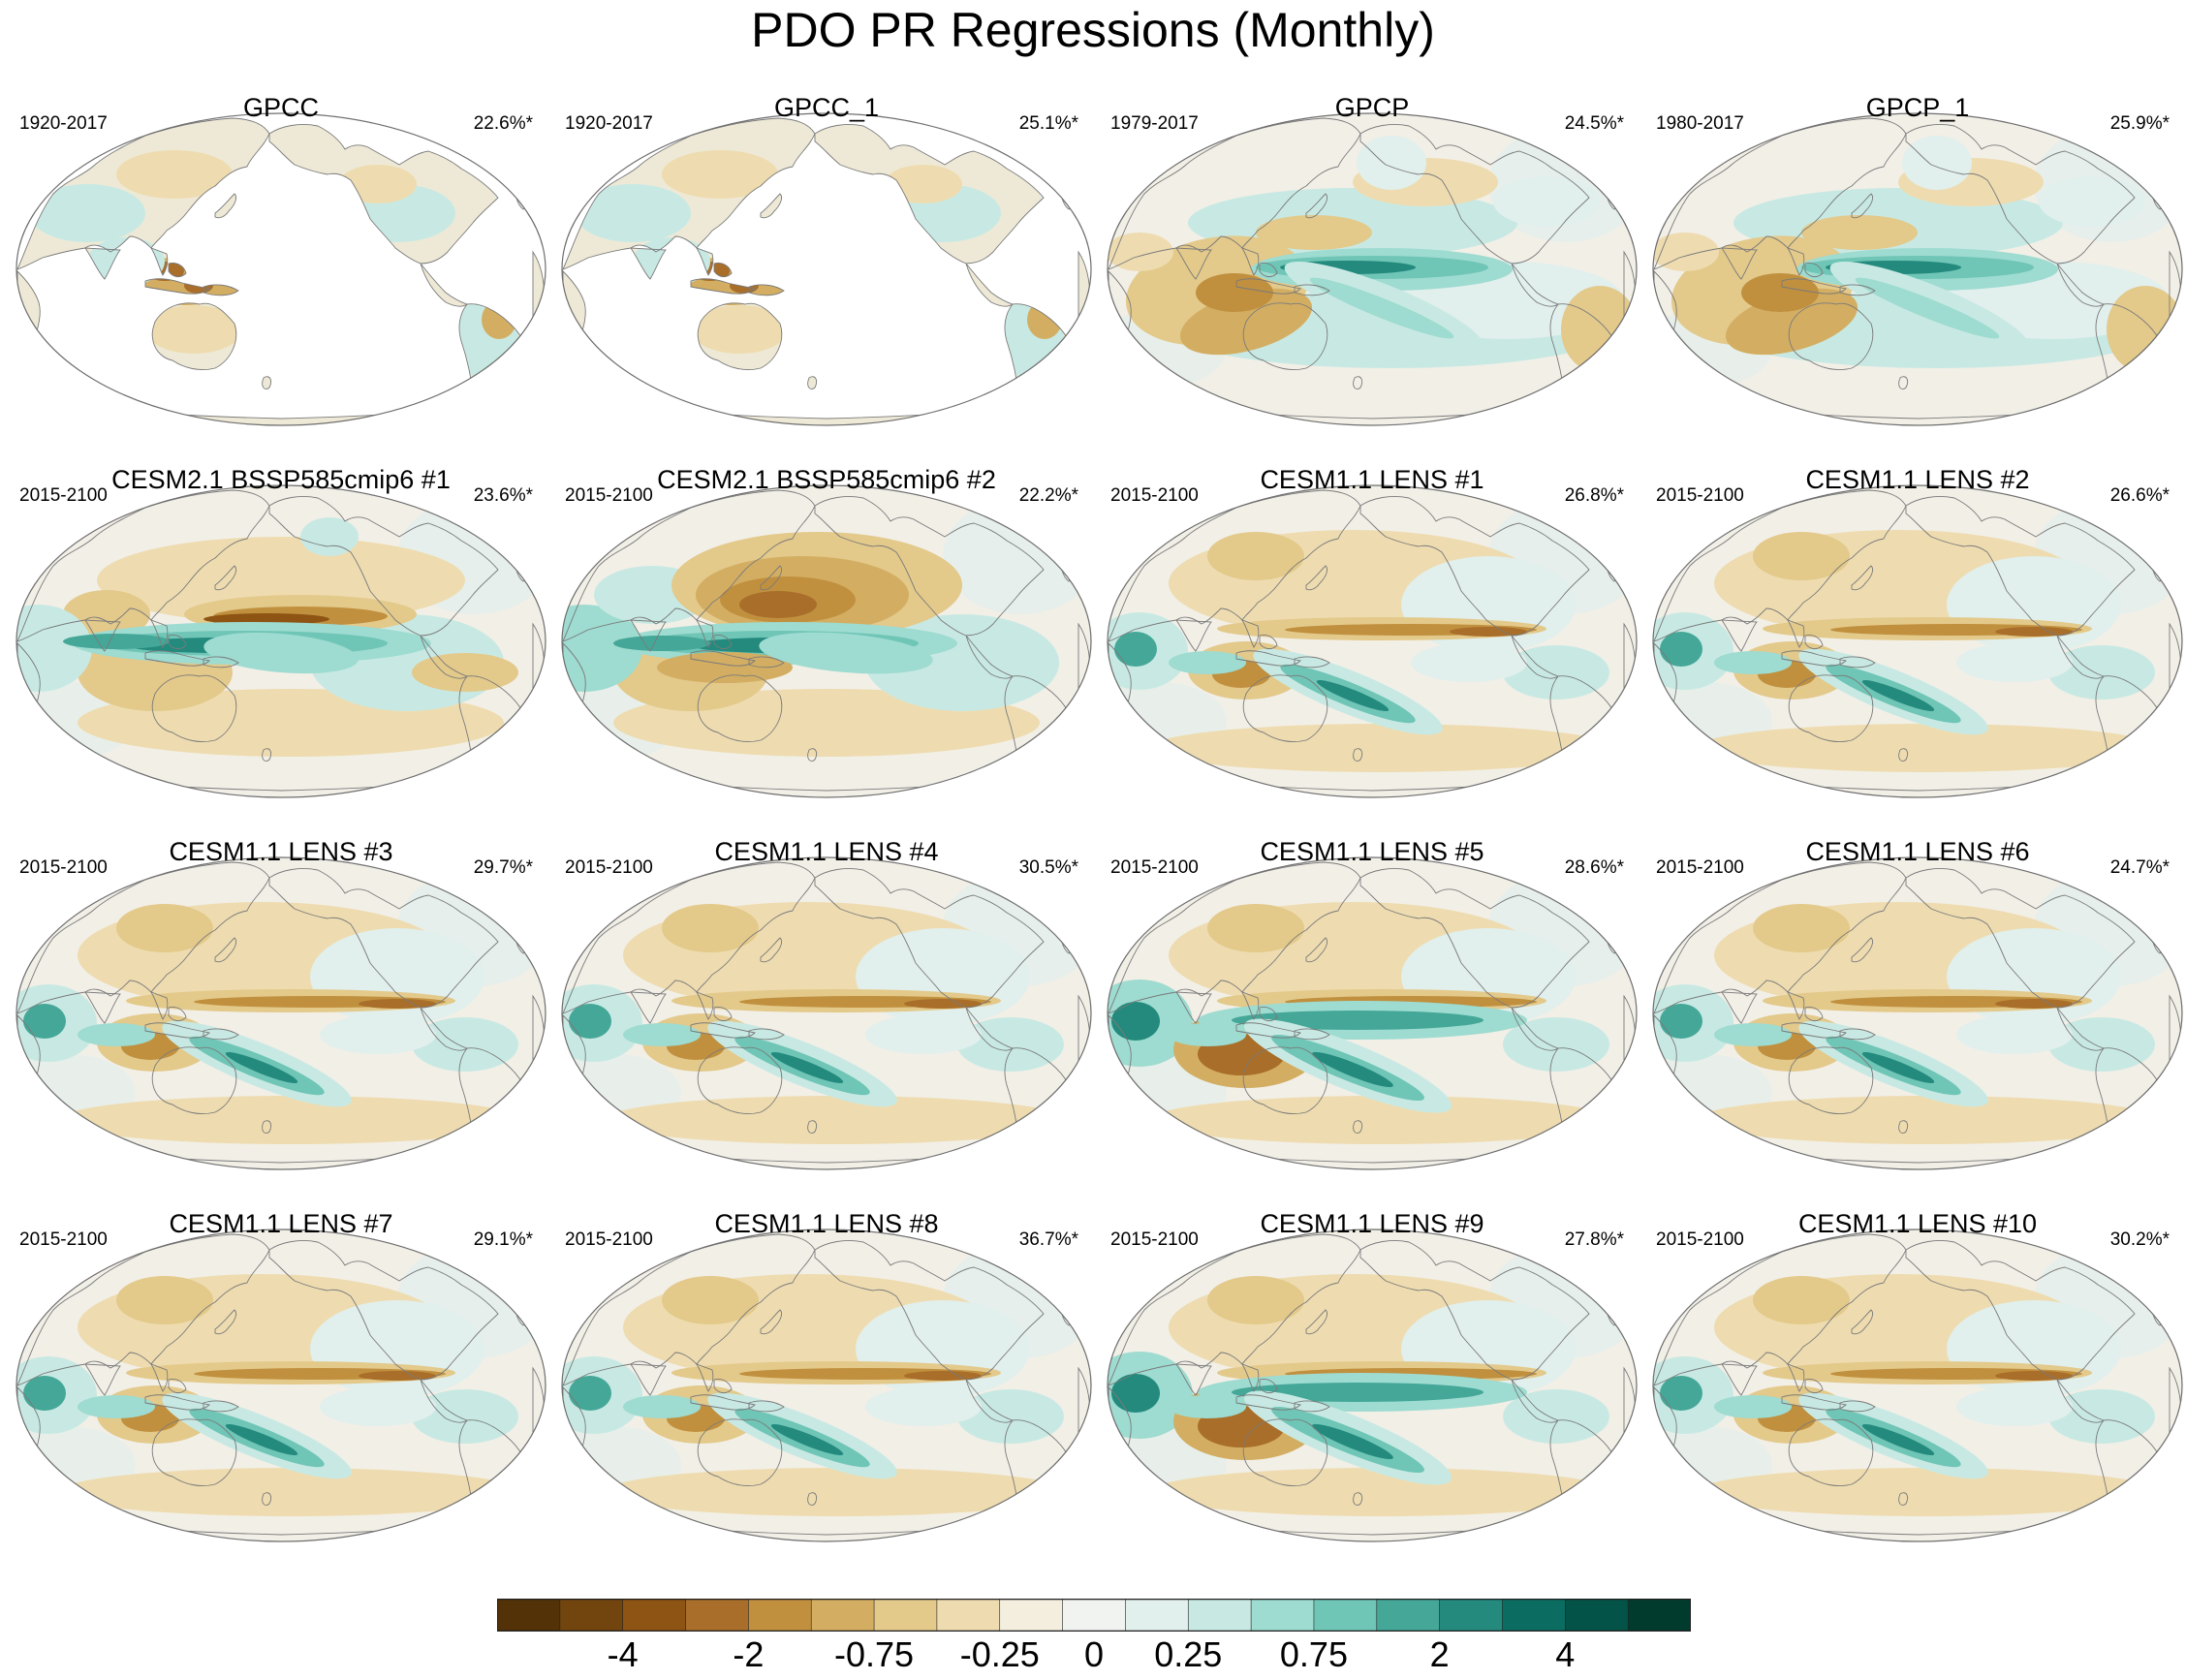 Image resolution: width=2186 pixels, height=1680 pixels. Describe the element at coordinates (1048, 495) in the screenshot. I see `panel-percent: 22.2%*` at that location.